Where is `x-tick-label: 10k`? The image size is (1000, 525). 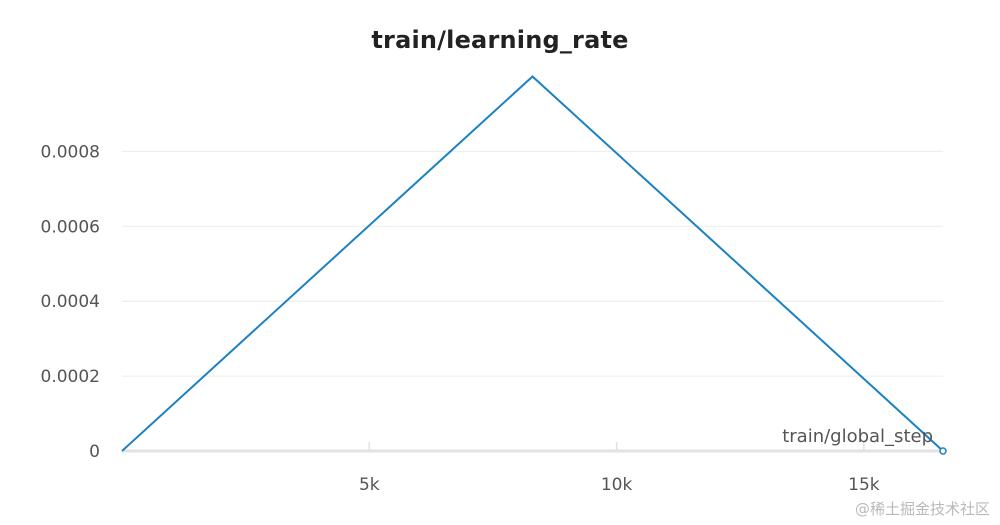 x-tick-label: 10k is located at coordinates (617, 485).